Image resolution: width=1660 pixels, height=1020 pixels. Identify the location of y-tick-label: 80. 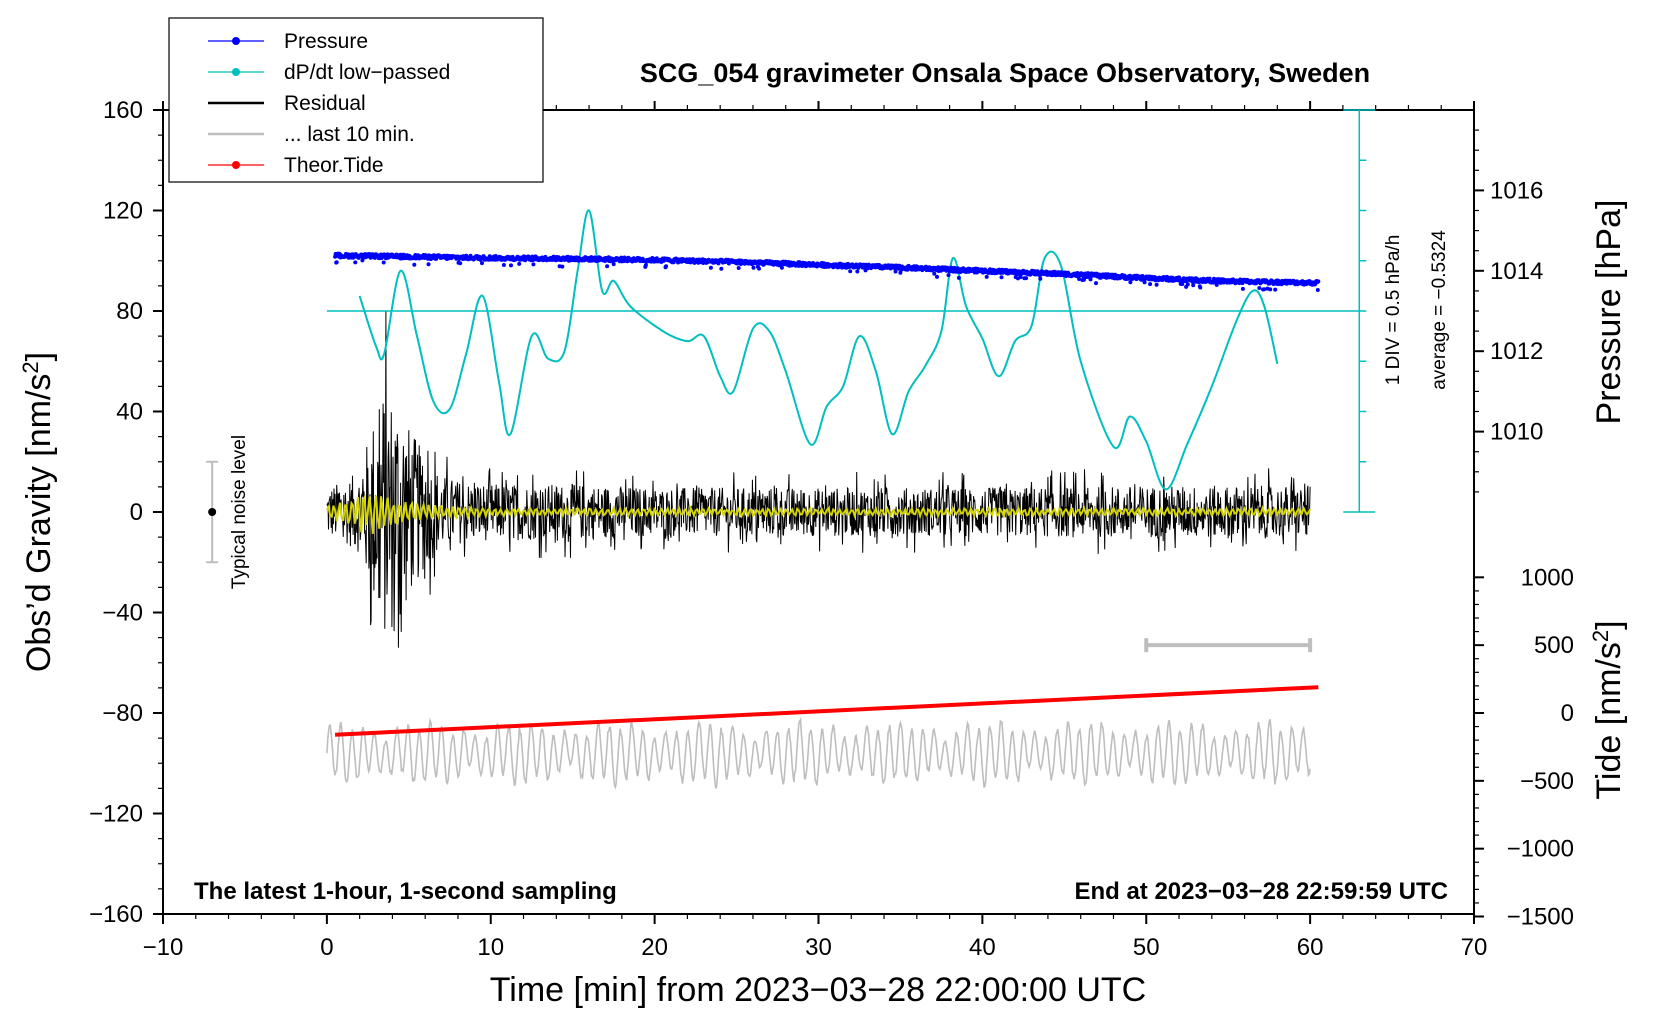
(129, 311).